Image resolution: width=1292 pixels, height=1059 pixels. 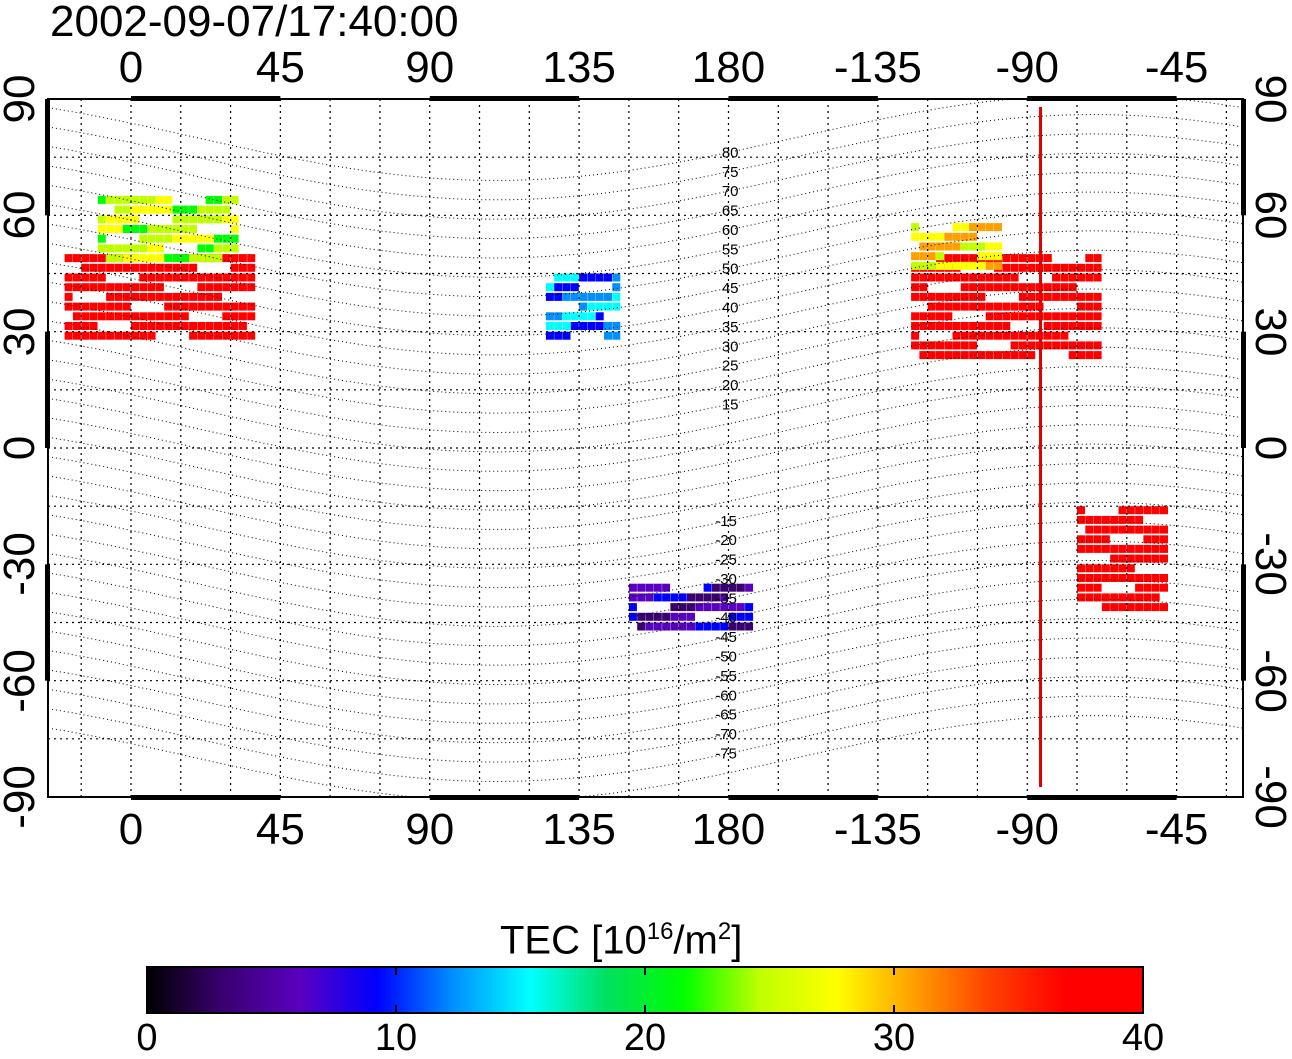 I want to click on maglat-label: 45, so click(x=730, y=288).